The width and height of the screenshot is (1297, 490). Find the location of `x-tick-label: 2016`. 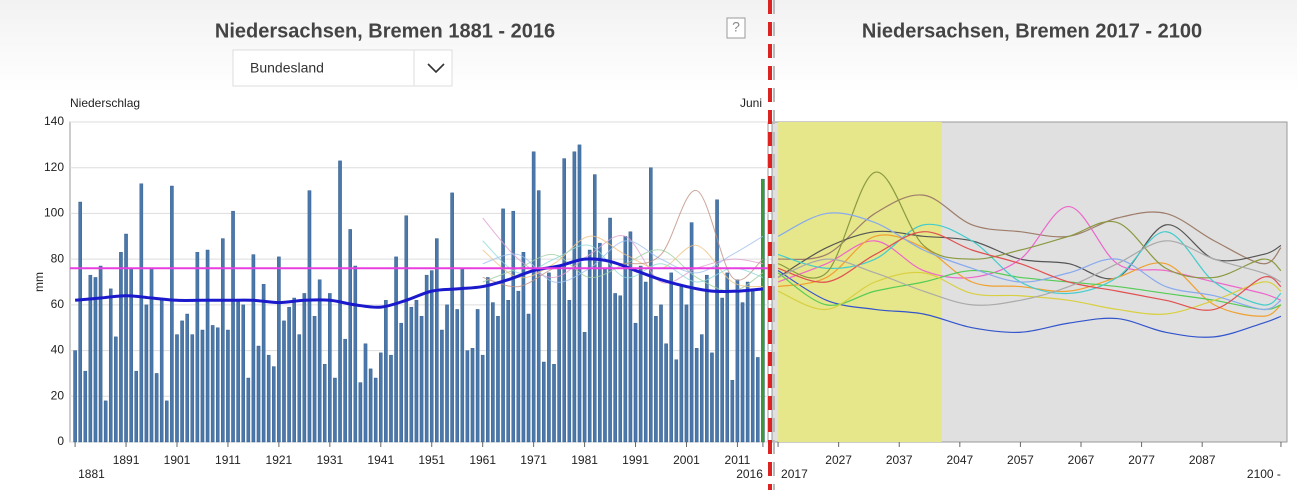

x-tick-label: 2016 is located at coordinates (749, 474).